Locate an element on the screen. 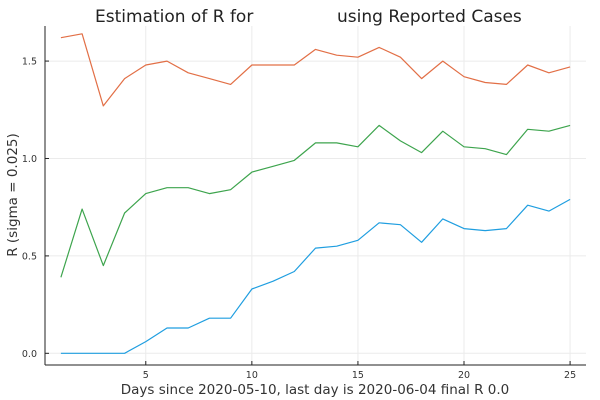 The image size is (600, 400). y-tick-label: 0.5 is located at coordinates (29, 256).